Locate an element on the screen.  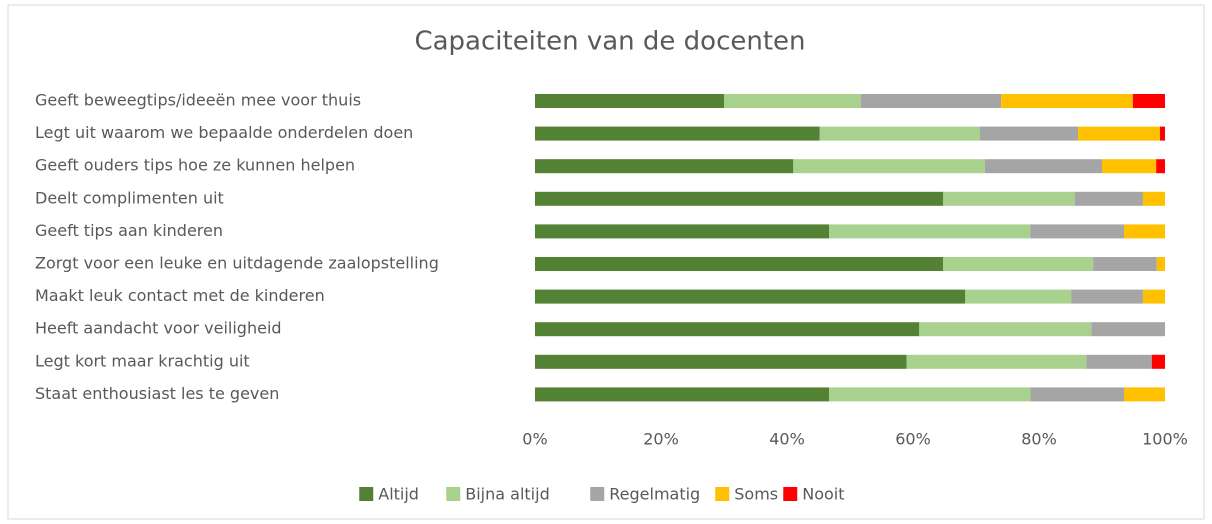
legend-label: Soms is located at coordinates (756, 494).